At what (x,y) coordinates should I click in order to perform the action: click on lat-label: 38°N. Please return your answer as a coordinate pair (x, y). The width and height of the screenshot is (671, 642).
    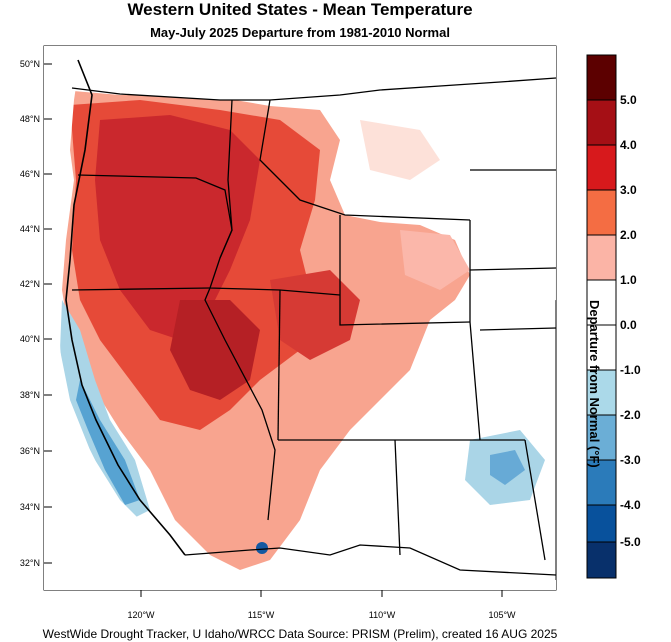
    Looking at the image, I should click on (30, 395).